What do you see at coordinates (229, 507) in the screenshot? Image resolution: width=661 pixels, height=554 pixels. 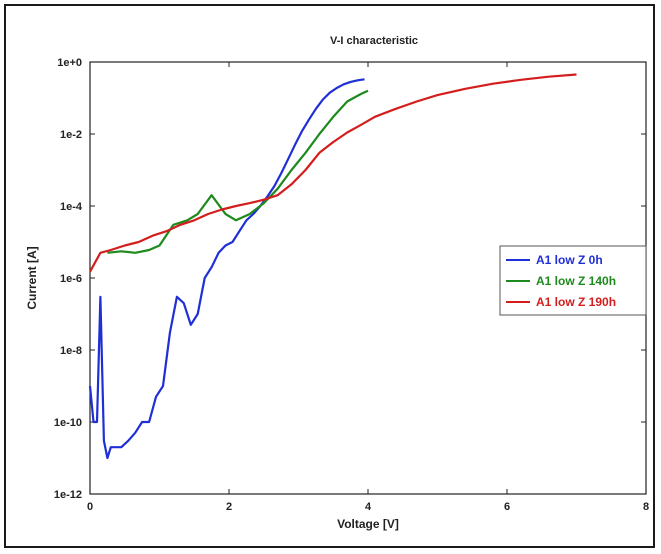 I see `x-tick-label: 2` at bounding box center [229, 507].